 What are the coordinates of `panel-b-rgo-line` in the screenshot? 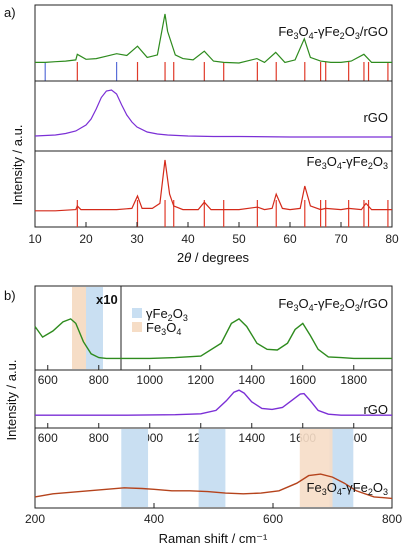 It's located at (213, 402).